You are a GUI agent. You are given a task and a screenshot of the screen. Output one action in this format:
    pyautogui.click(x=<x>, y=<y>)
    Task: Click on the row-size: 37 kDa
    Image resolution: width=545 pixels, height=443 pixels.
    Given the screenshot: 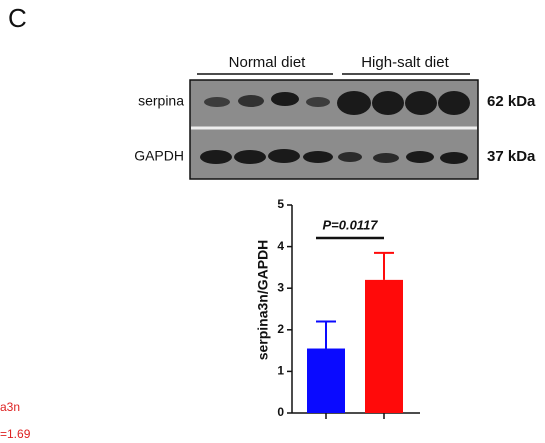 What is the action you would take?
    pyautogui.click(x=511, y=156)
    